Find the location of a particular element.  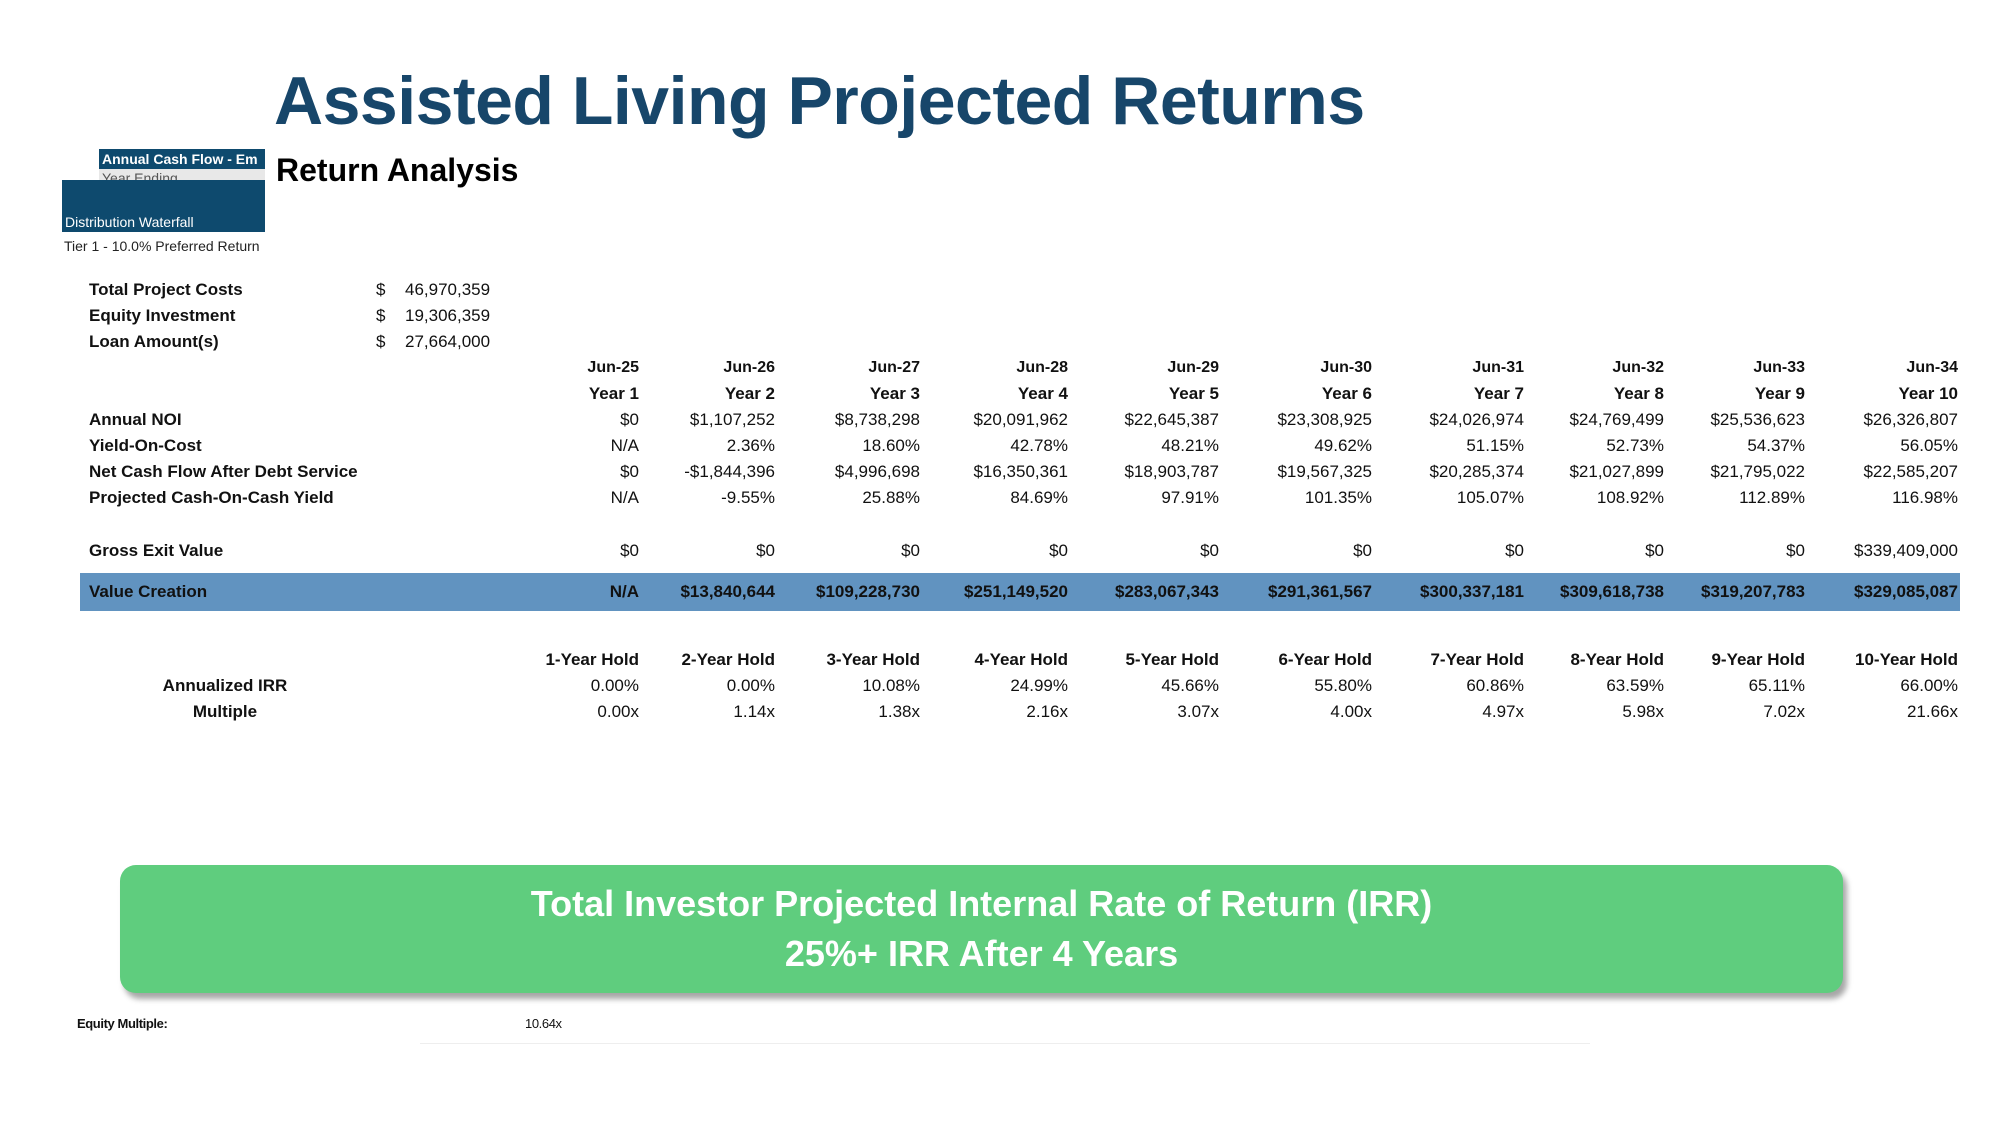

year-ending-label: Year Ending is located at coordinates (182, 174).